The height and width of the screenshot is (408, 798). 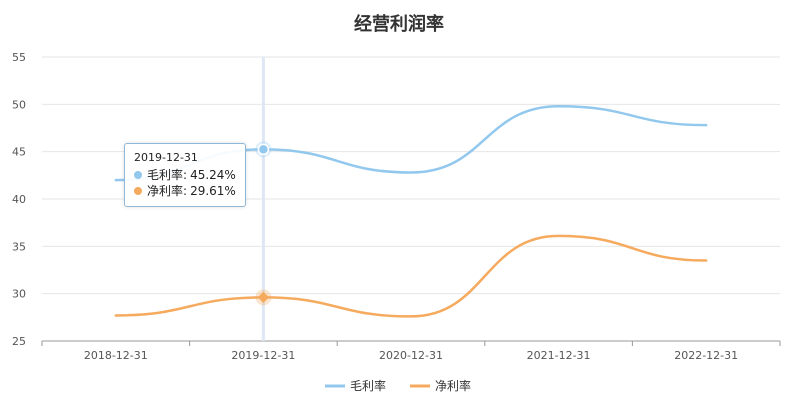 I want to click on tooltip-label-gross: 毛利率, so click(x=165, y=175).